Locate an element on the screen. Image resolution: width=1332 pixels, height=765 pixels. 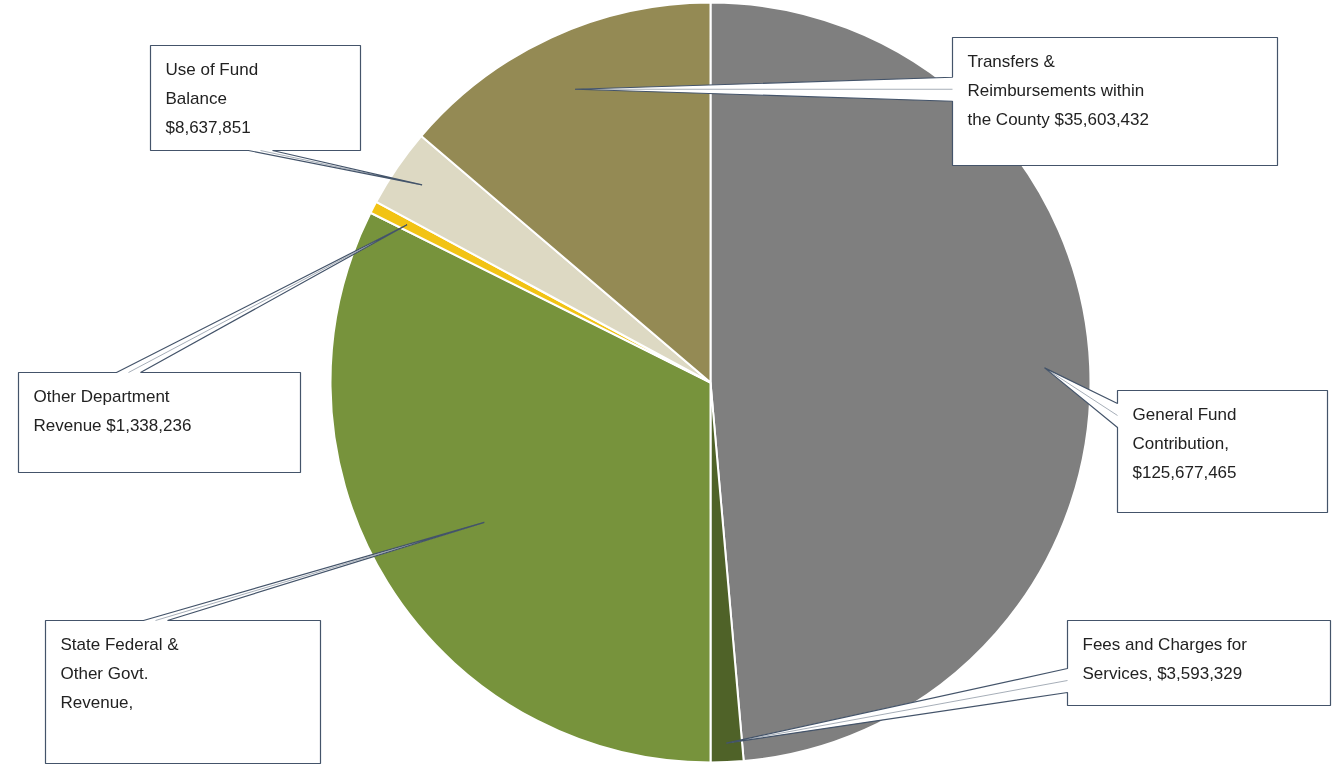
slice-label: State Federal & Other Govt. Revenue, is located at coordinates (120, 673).